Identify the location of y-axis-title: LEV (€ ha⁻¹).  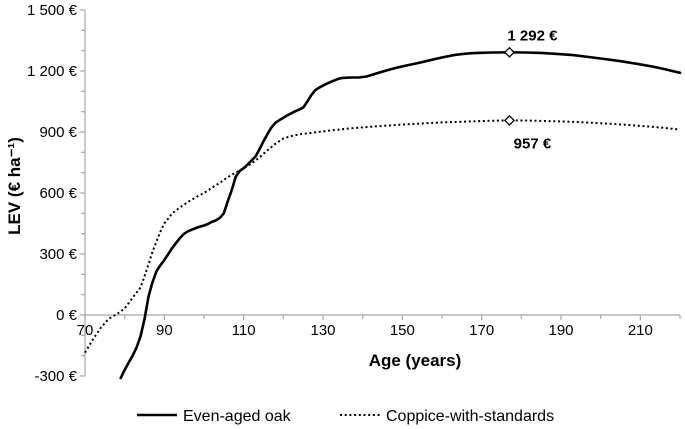
(14, 186).